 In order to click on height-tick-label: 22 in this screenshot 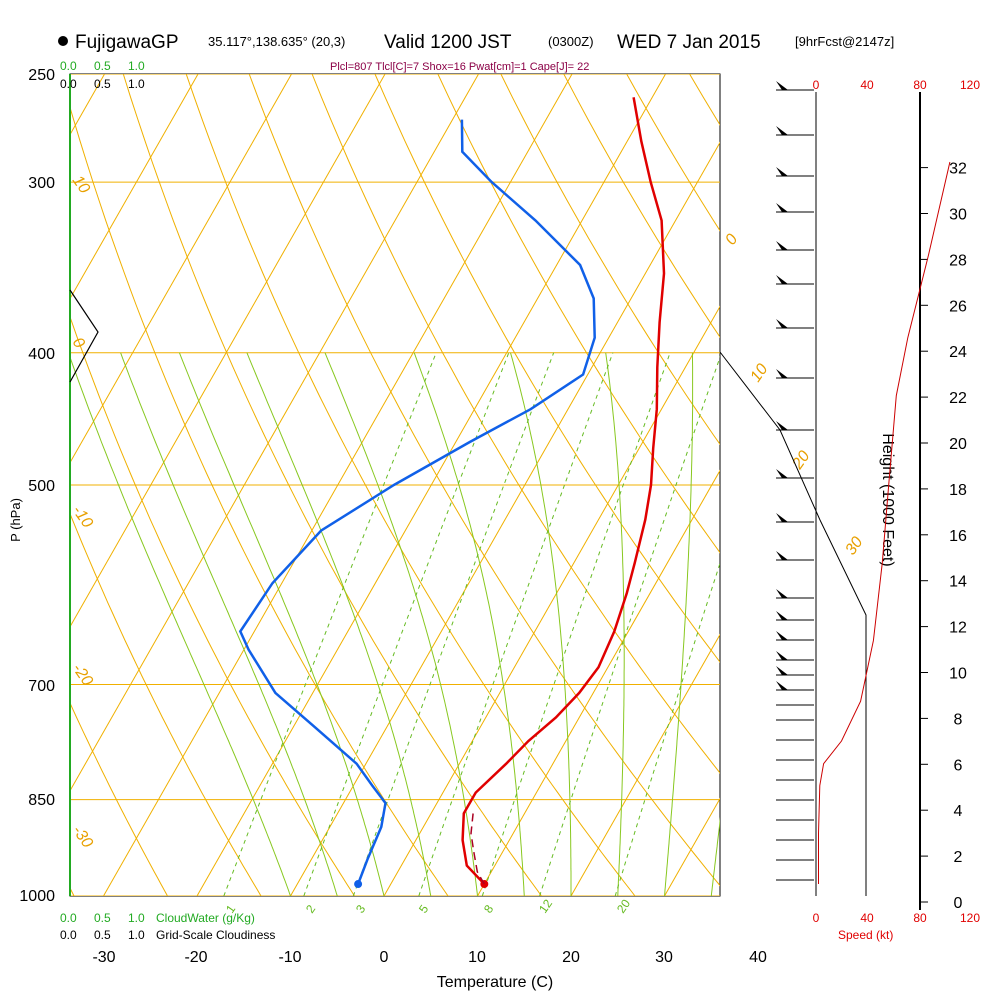, I will do `click(958, 398)`.